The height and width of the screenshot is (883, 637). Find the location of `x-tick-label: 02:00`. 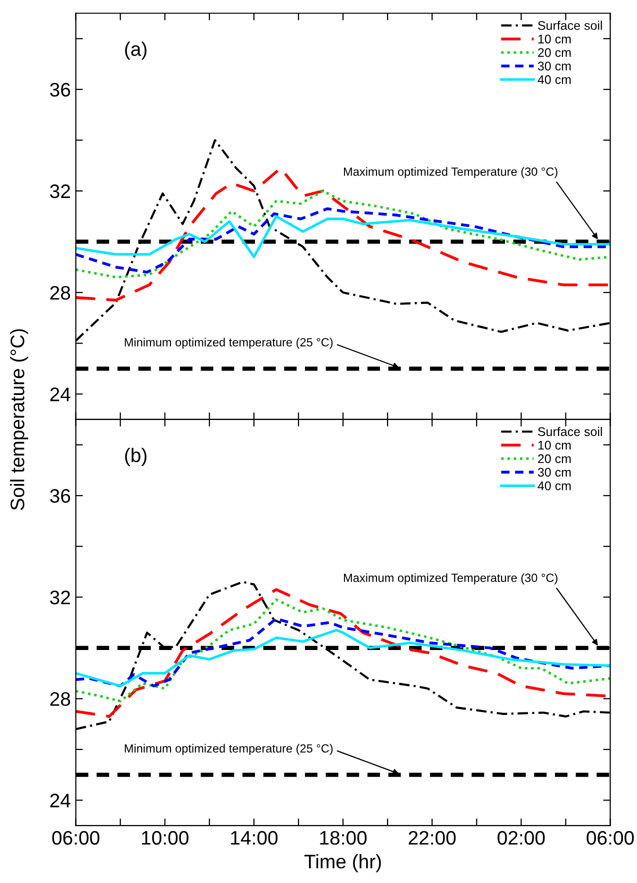

x-tick-label: 02:00 is located at coordinates (521, 837).